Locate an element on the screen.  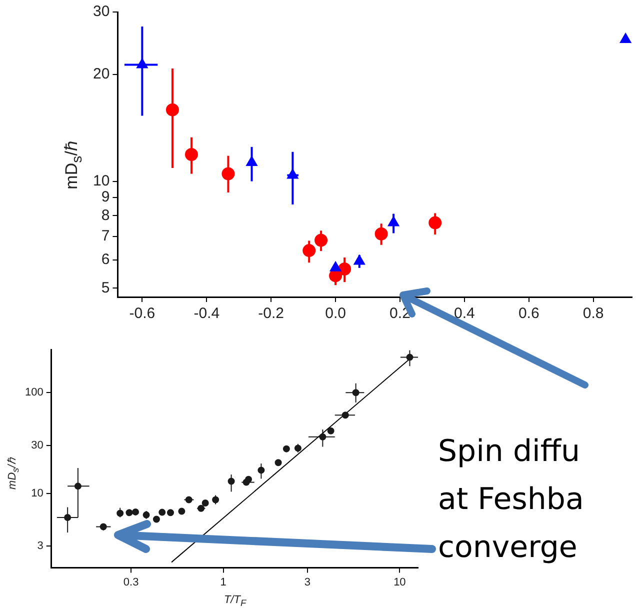
y-tick-label: 6 is located at coordinates (105, 259).